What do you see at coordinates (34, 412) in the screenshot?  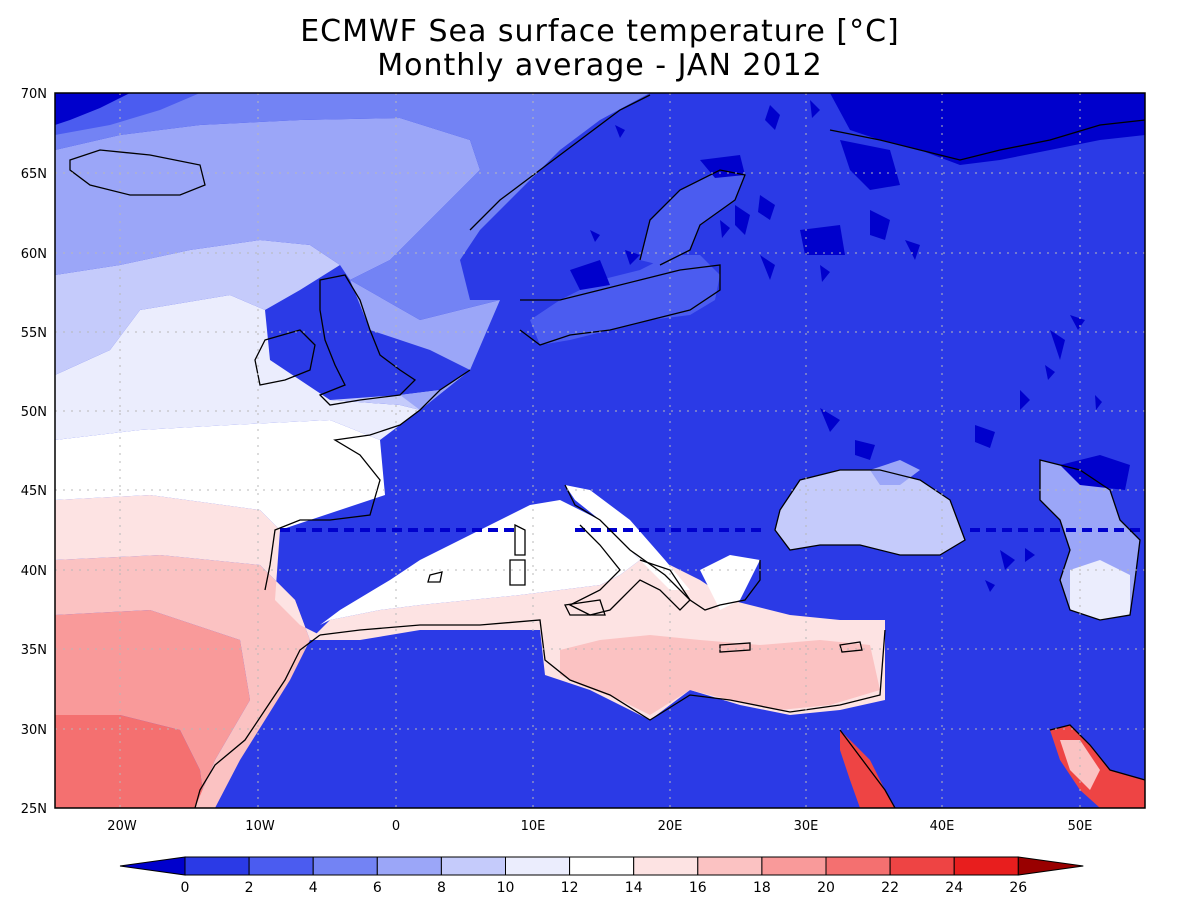 I see `lat-label: 50N` at bounding box center [34, 412].